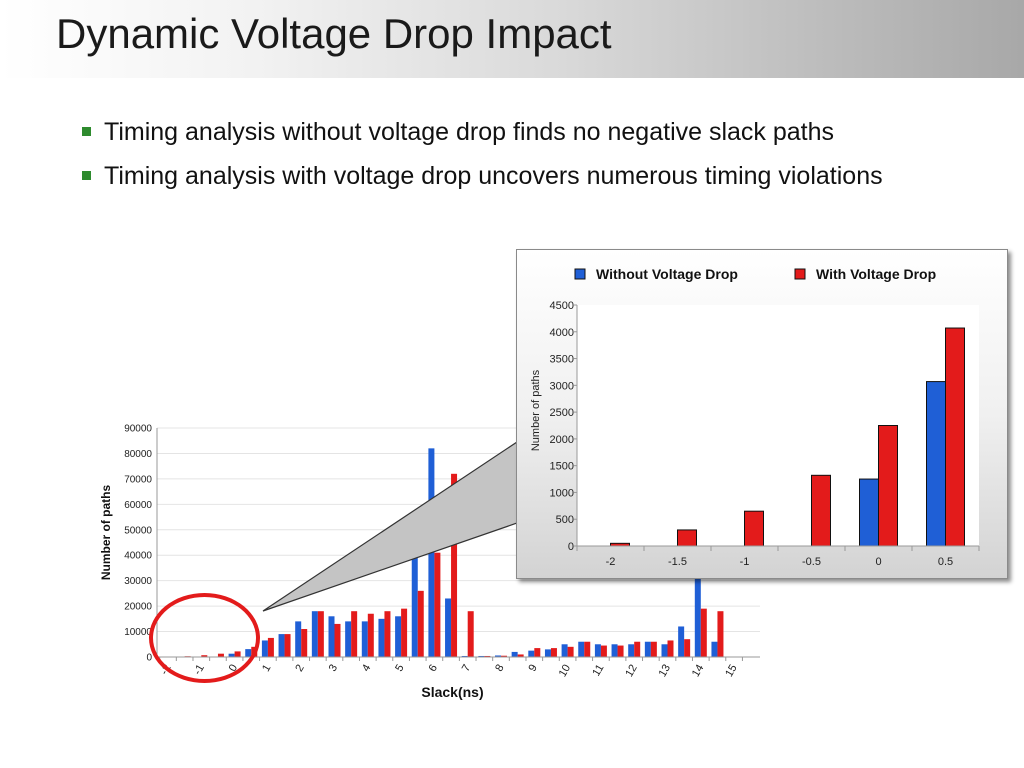 This screenshot has height=768, width=1024. What do you see at coordinates (731, 671) in the screenshot?
I see `x-tick-label: 15` at bounding box center [731, 671].